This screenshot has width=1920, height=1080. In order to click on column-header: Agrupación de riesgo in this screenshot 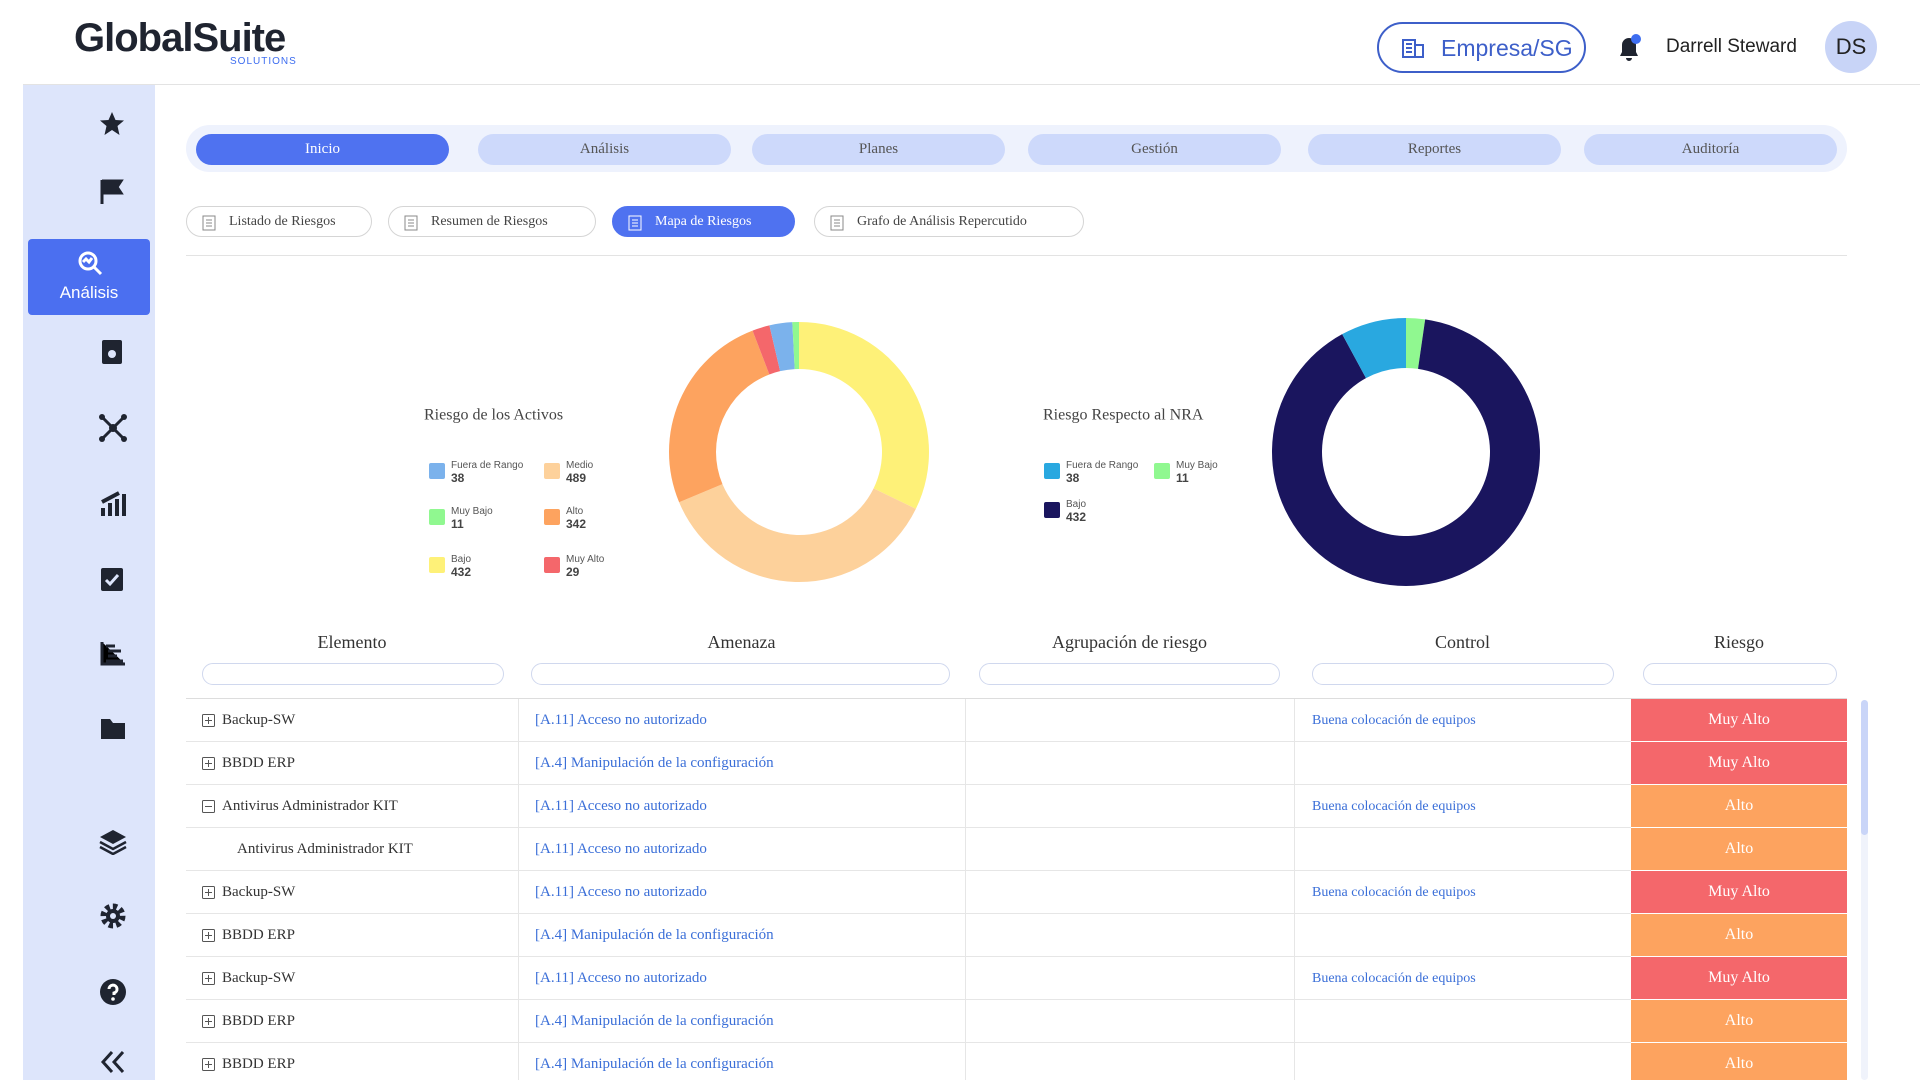, I will do `click(1129, 641)`.